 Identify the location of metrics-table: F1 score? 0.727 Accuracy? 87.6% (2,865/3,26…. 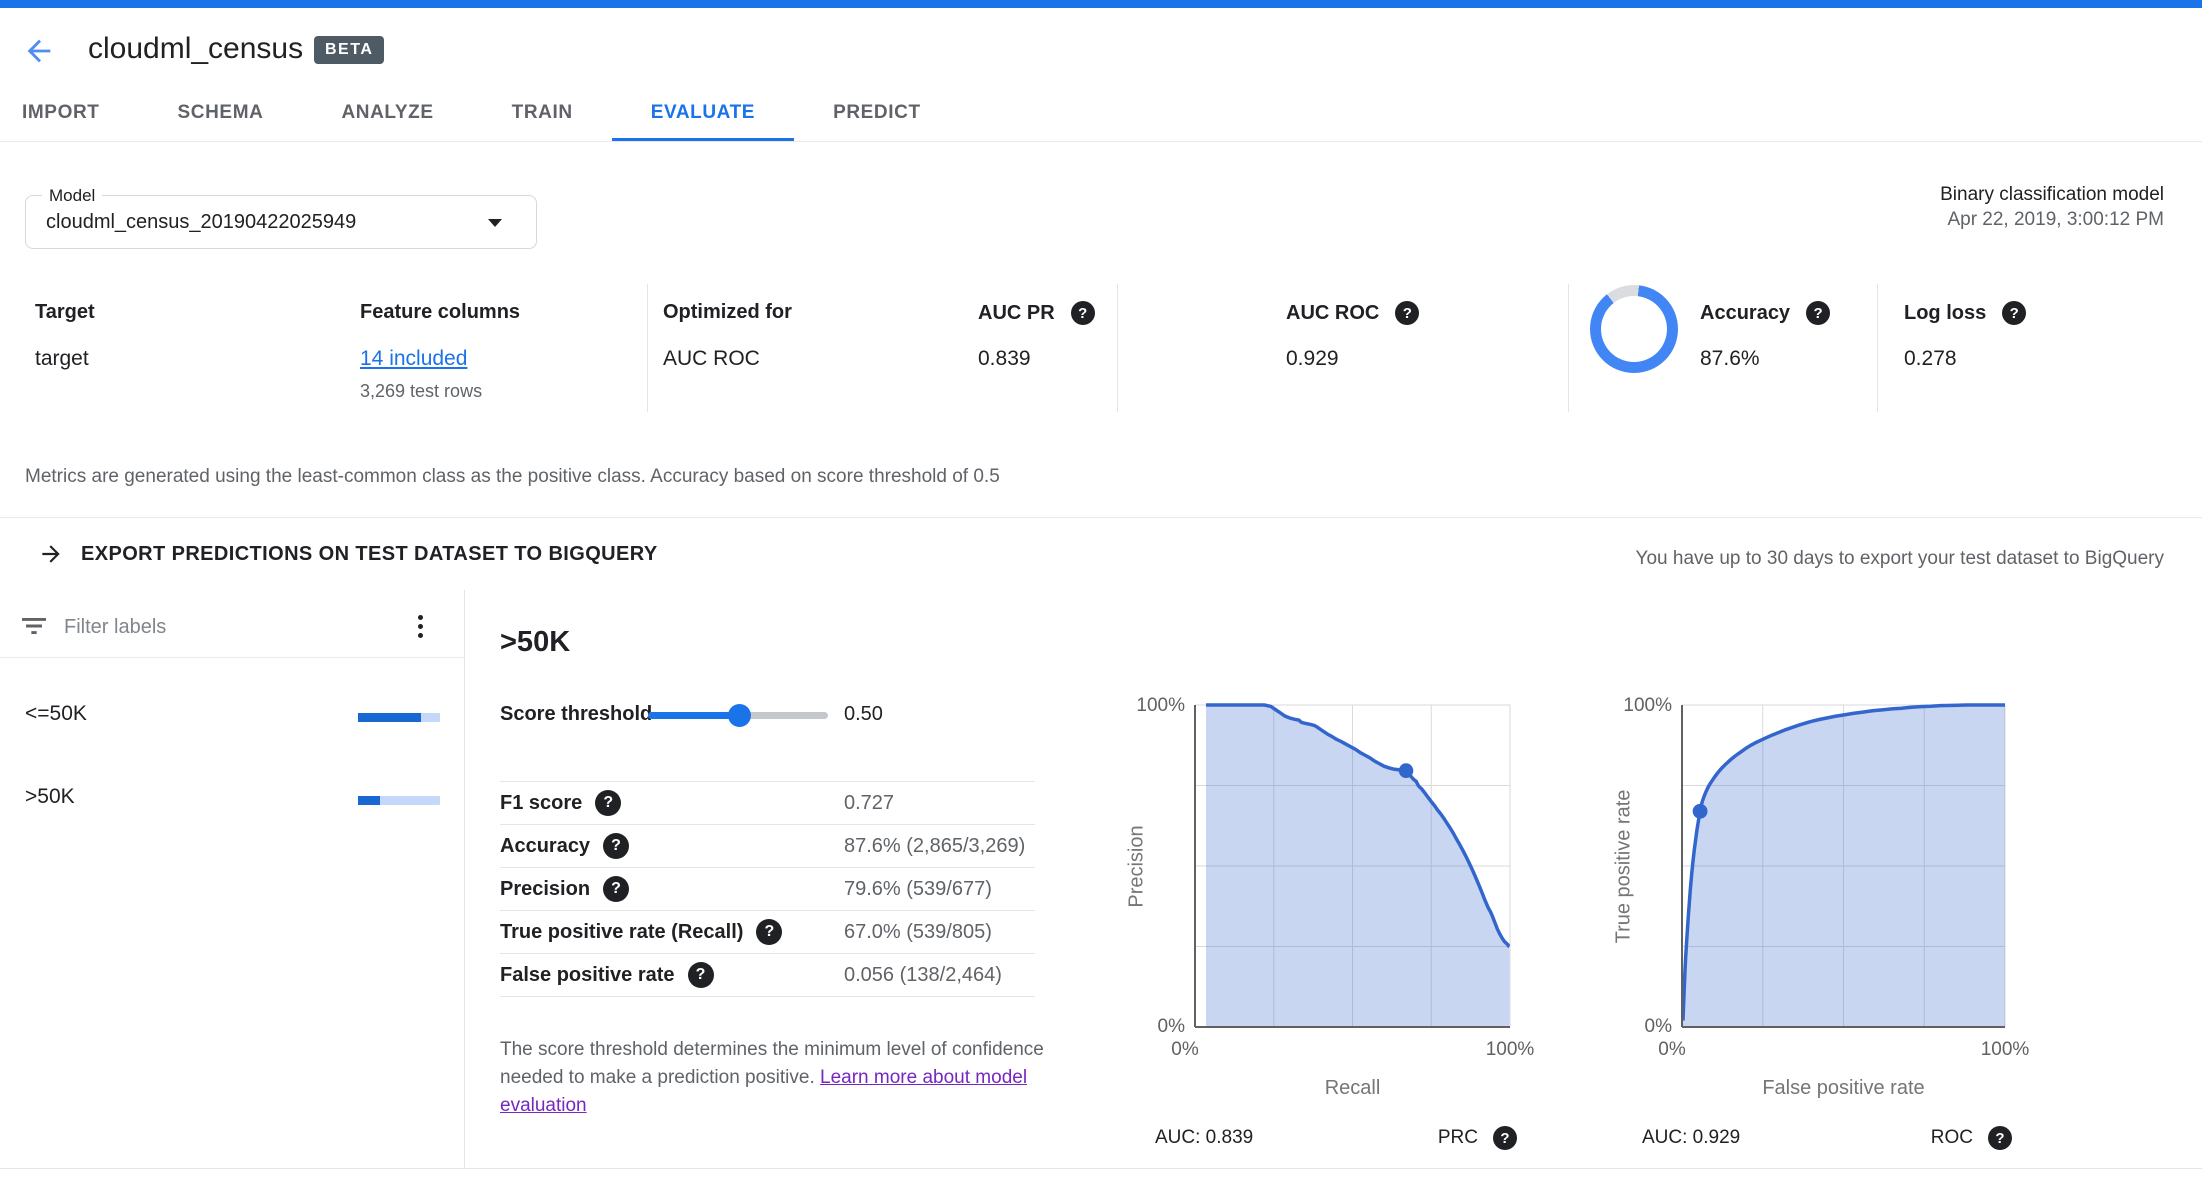
(767, 889).